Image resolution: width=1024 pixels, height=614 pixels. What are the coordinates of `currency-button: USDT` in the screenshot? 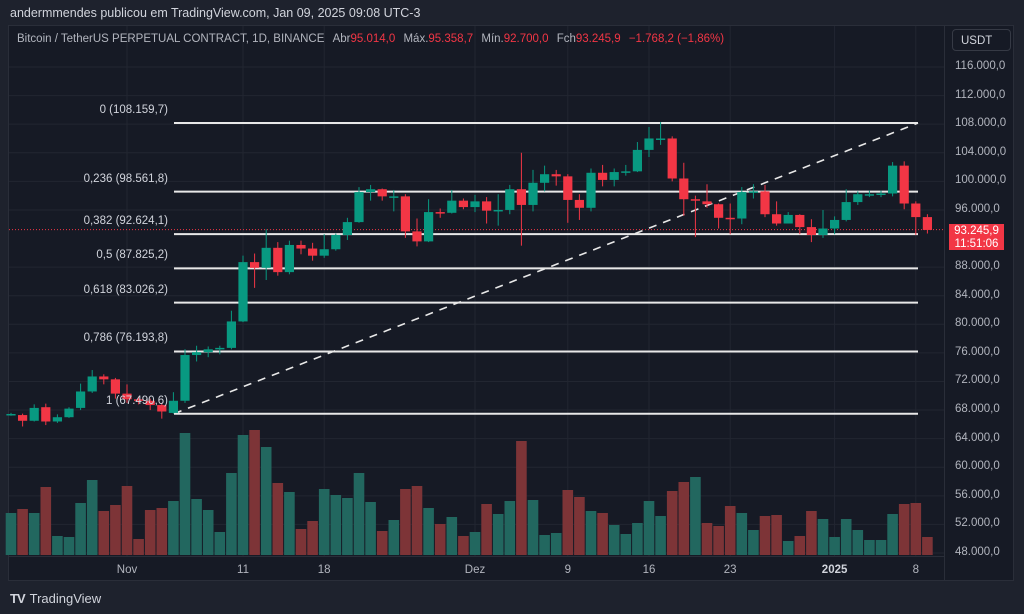 It's located at (981, 40).